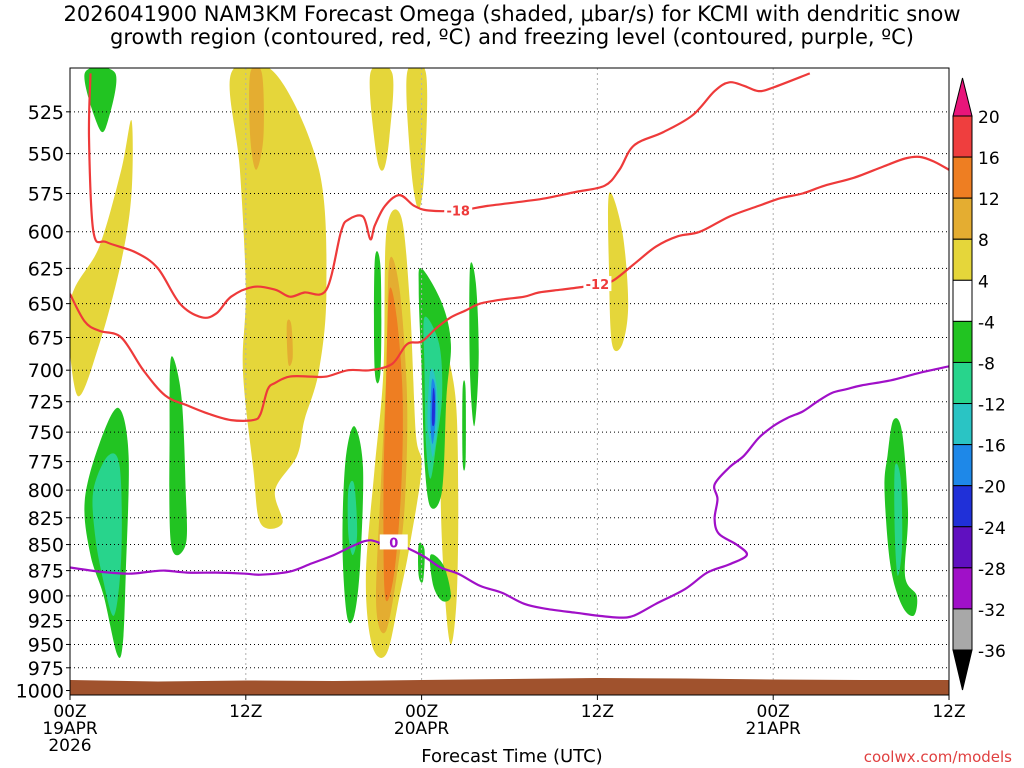 Image resolution: width=1024 pixels, height=768 pixels. I want to click on y-tick-label-625: 625, so click(46, 269).